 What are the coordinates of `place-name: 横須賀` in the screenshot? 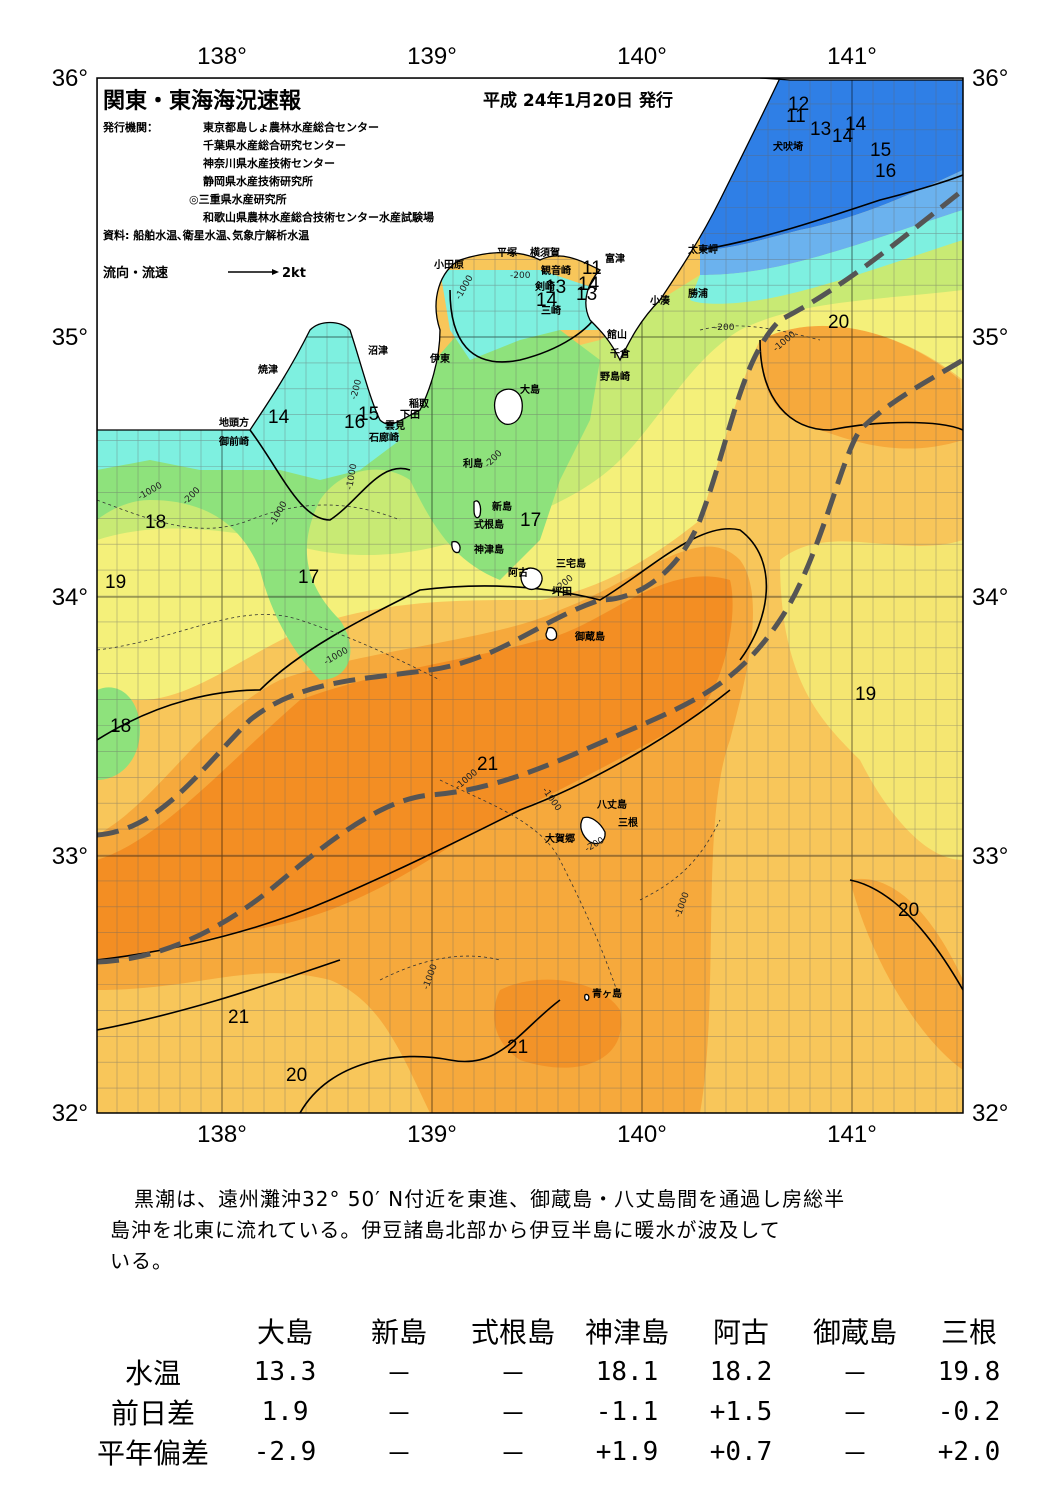 It's located at (545, 252).